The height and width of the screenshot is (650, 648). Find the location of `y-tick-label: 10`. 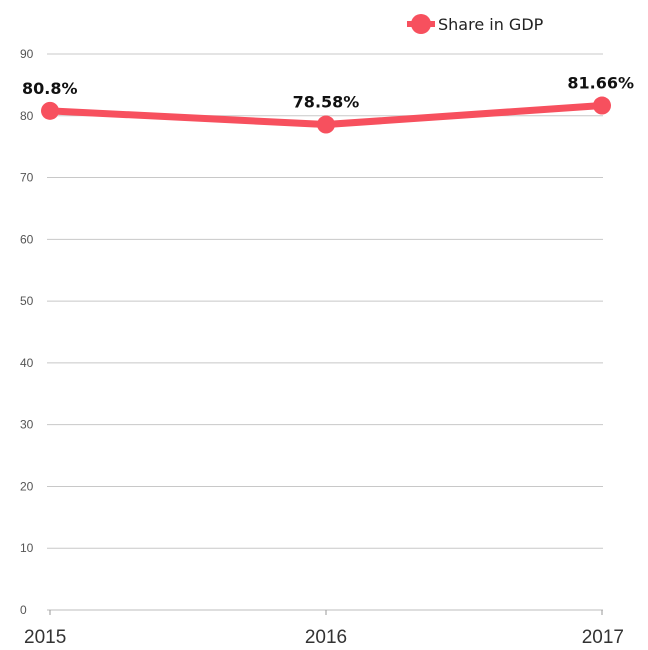

y-tick-label: 10 is located at coordinates (27, 548).